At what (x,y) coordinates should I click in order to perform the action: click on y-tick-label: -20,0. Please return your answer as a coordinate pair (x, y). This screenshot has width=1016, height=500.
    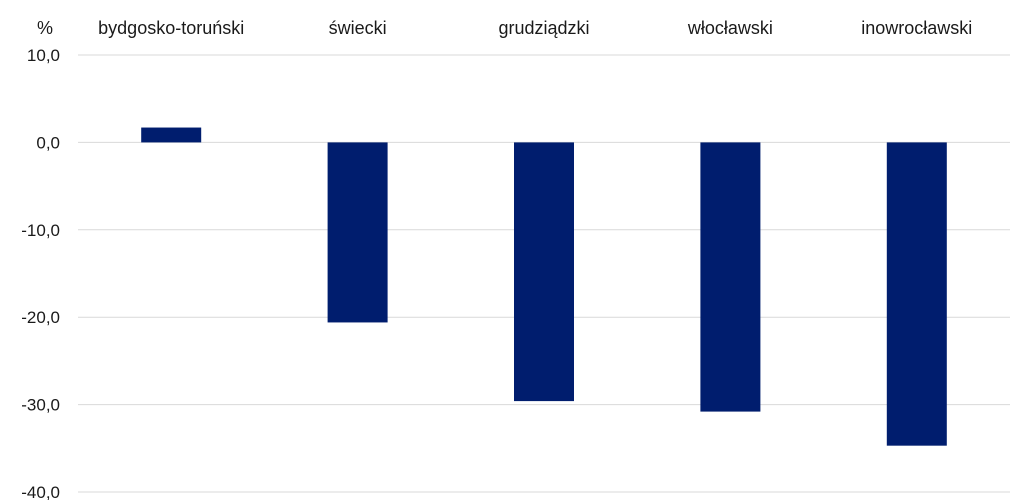
    Looking at the image, I should click on (40, 317).